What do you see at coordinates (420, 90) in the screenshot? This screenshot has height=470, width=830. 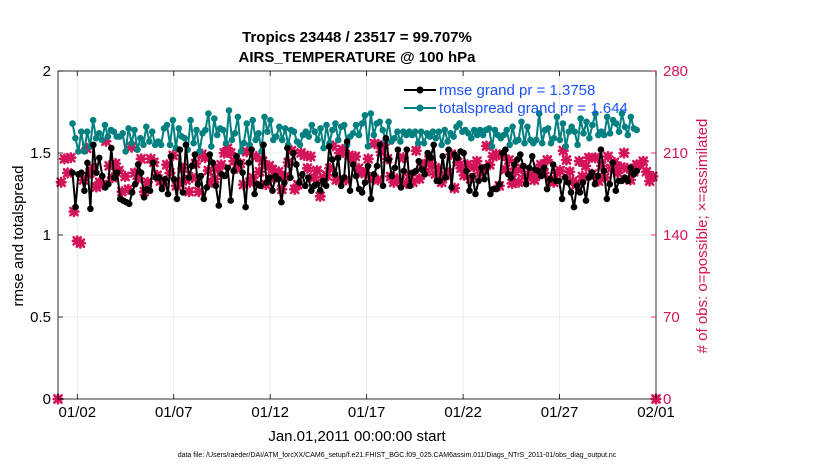 I see `legend-rmse-marker` at bounding box center [420, 90].